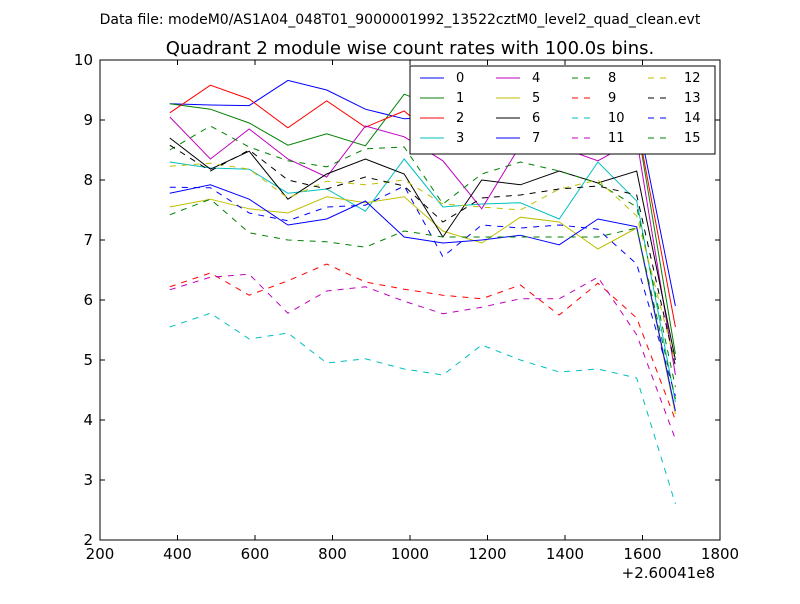 This screenshot has height=604, width=800. I want to click on y-tick-label: 5, so click(88, 360).